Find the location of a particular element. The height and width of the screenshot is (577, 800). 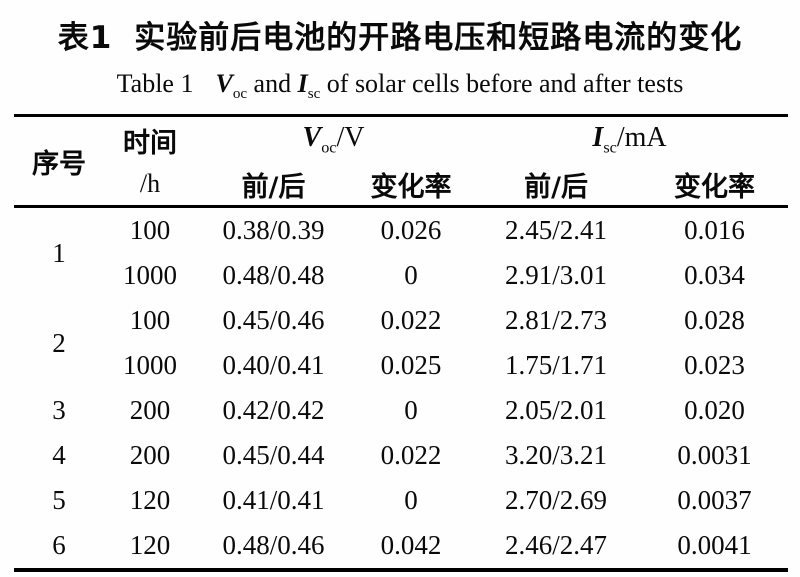

isc-header-subscript: sc is located at coordinates (610, 147).